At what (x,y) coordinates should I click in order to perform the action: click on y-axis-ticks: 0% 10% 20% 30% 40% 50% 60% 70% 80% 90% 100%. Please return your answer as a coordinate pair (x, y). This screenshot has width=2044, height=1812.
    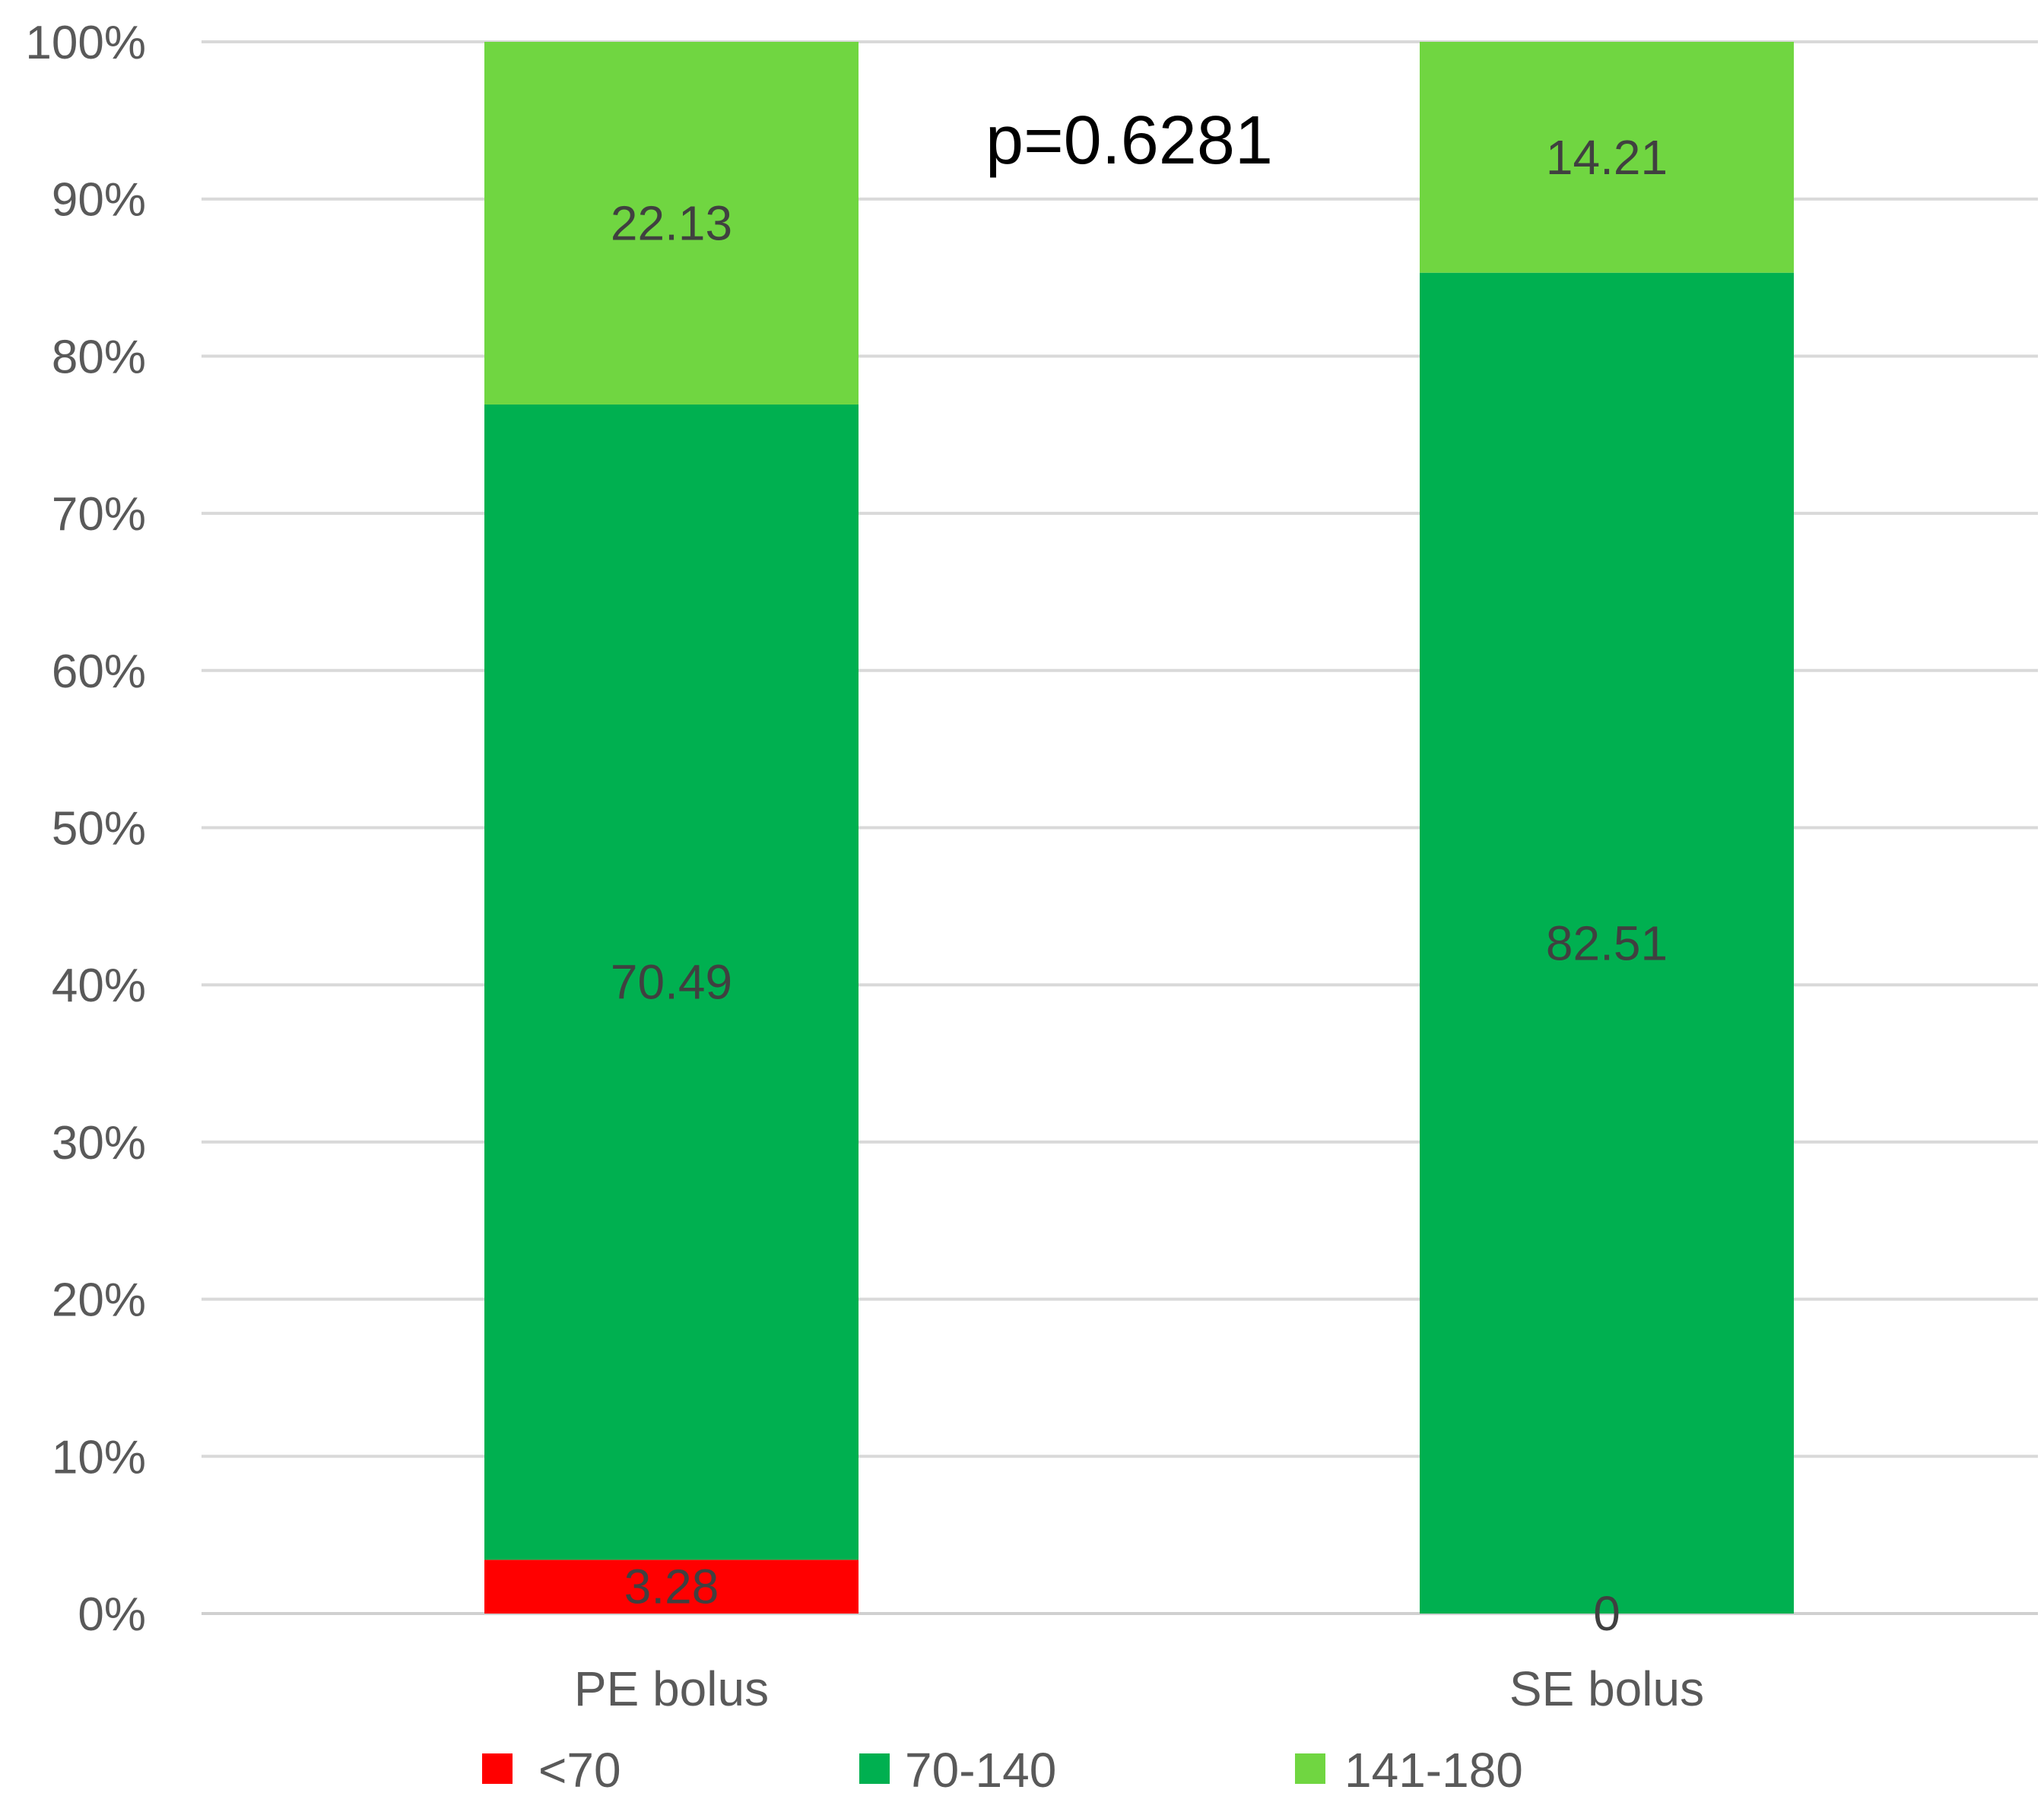
    Looking at the image, I should click on (85, 829).